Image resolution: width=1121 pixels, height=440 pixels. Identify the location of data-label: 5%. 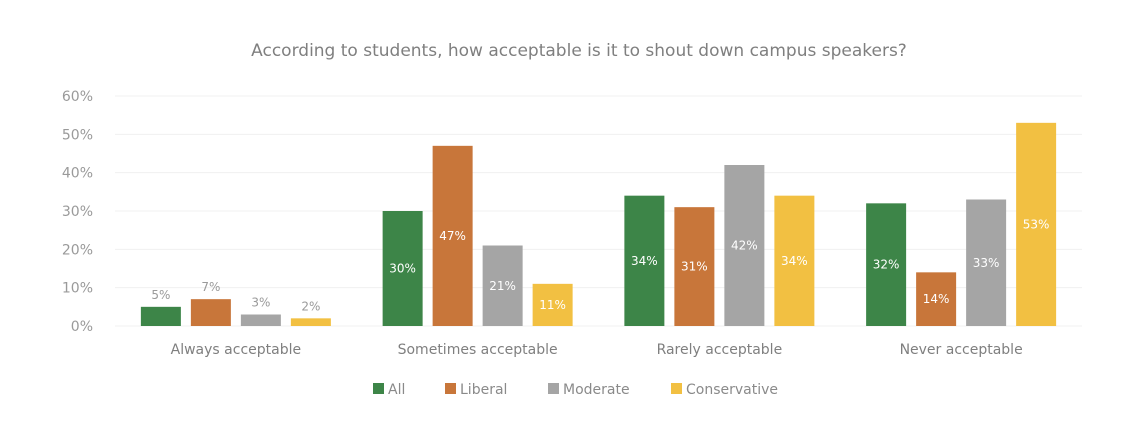
(160, 295).